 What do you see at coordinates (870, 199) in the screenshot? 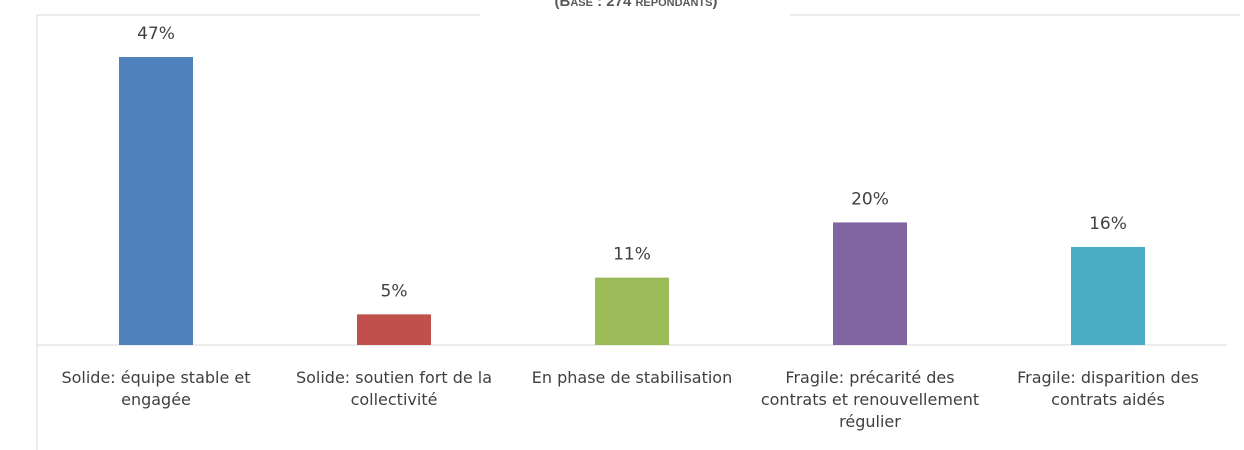
I see `data-label: 20%` at bounding box center [870, 199].